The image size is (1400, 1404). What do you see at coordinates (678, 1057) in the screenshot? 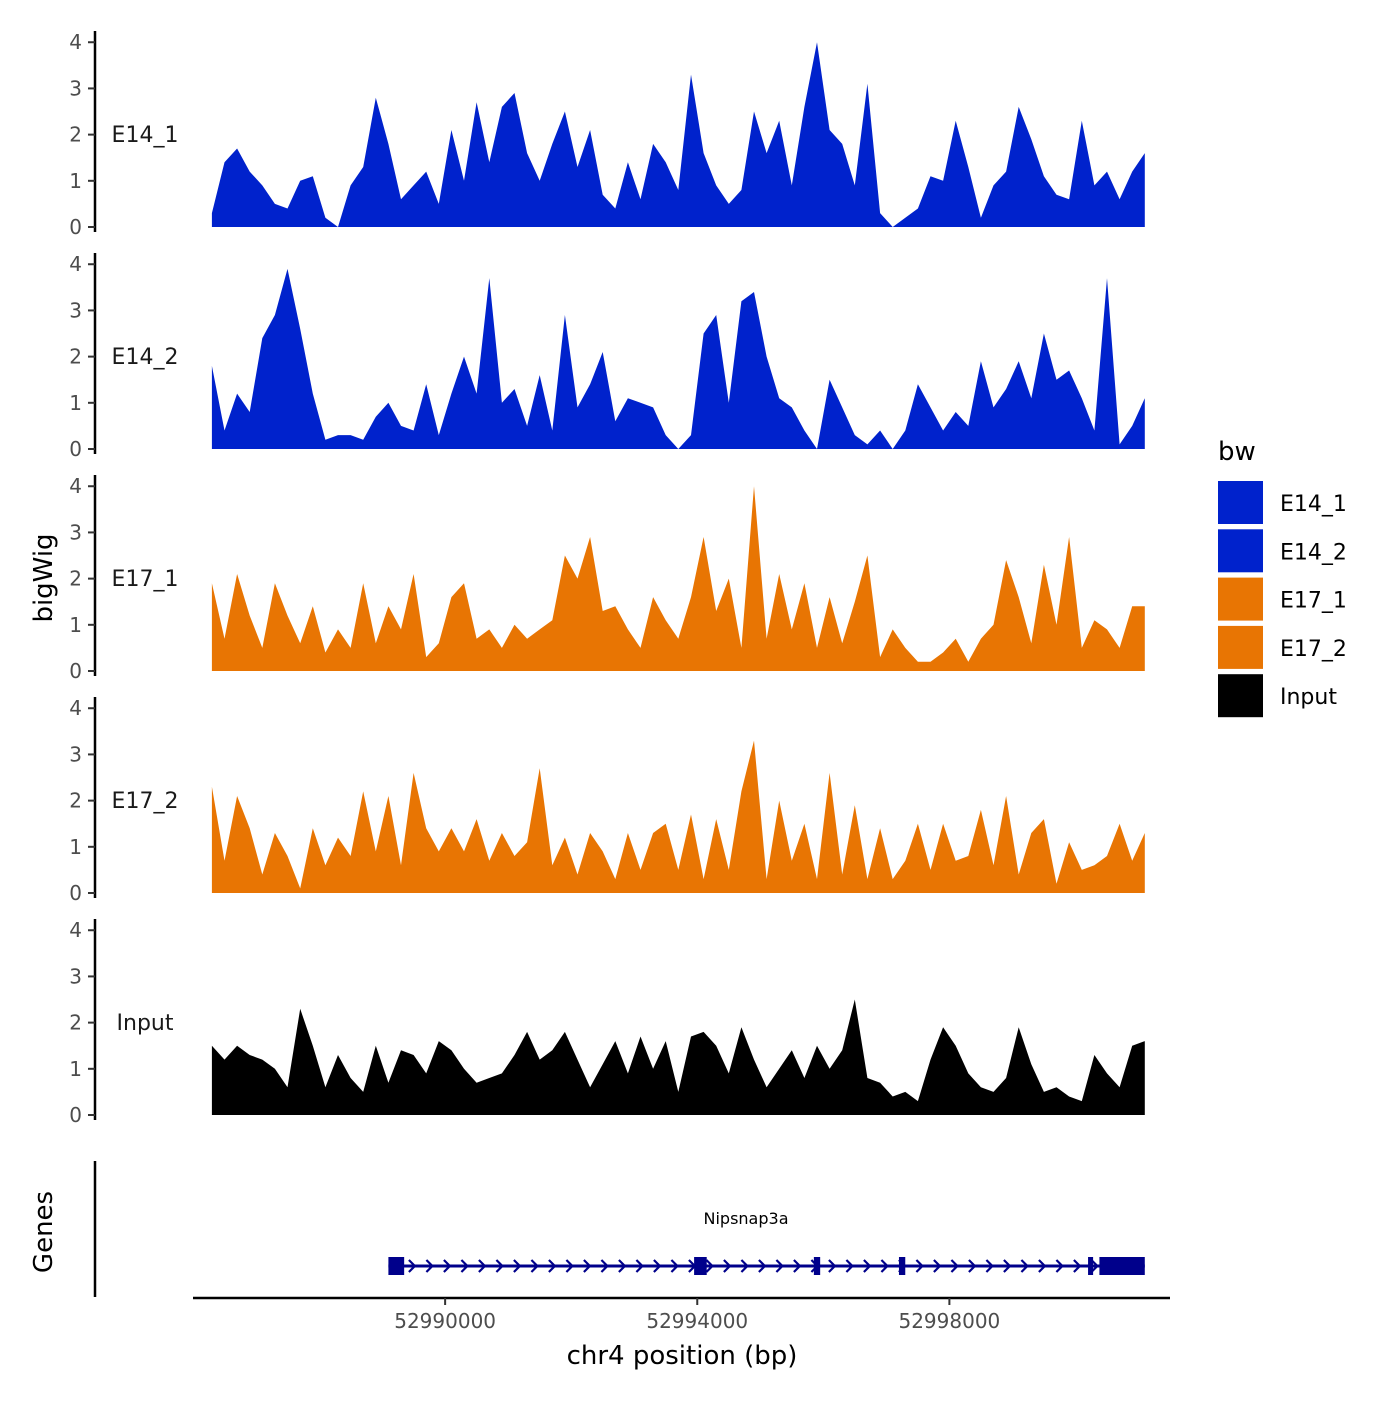
I see `series-area-Input` at bounding box center [678, 1057].